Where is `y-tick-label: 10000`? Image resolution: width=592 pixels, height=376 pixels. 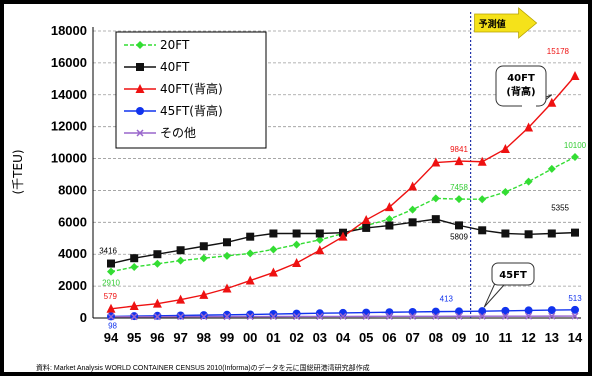 y-tick-label: 10000 is located at coordinates (69, 158).